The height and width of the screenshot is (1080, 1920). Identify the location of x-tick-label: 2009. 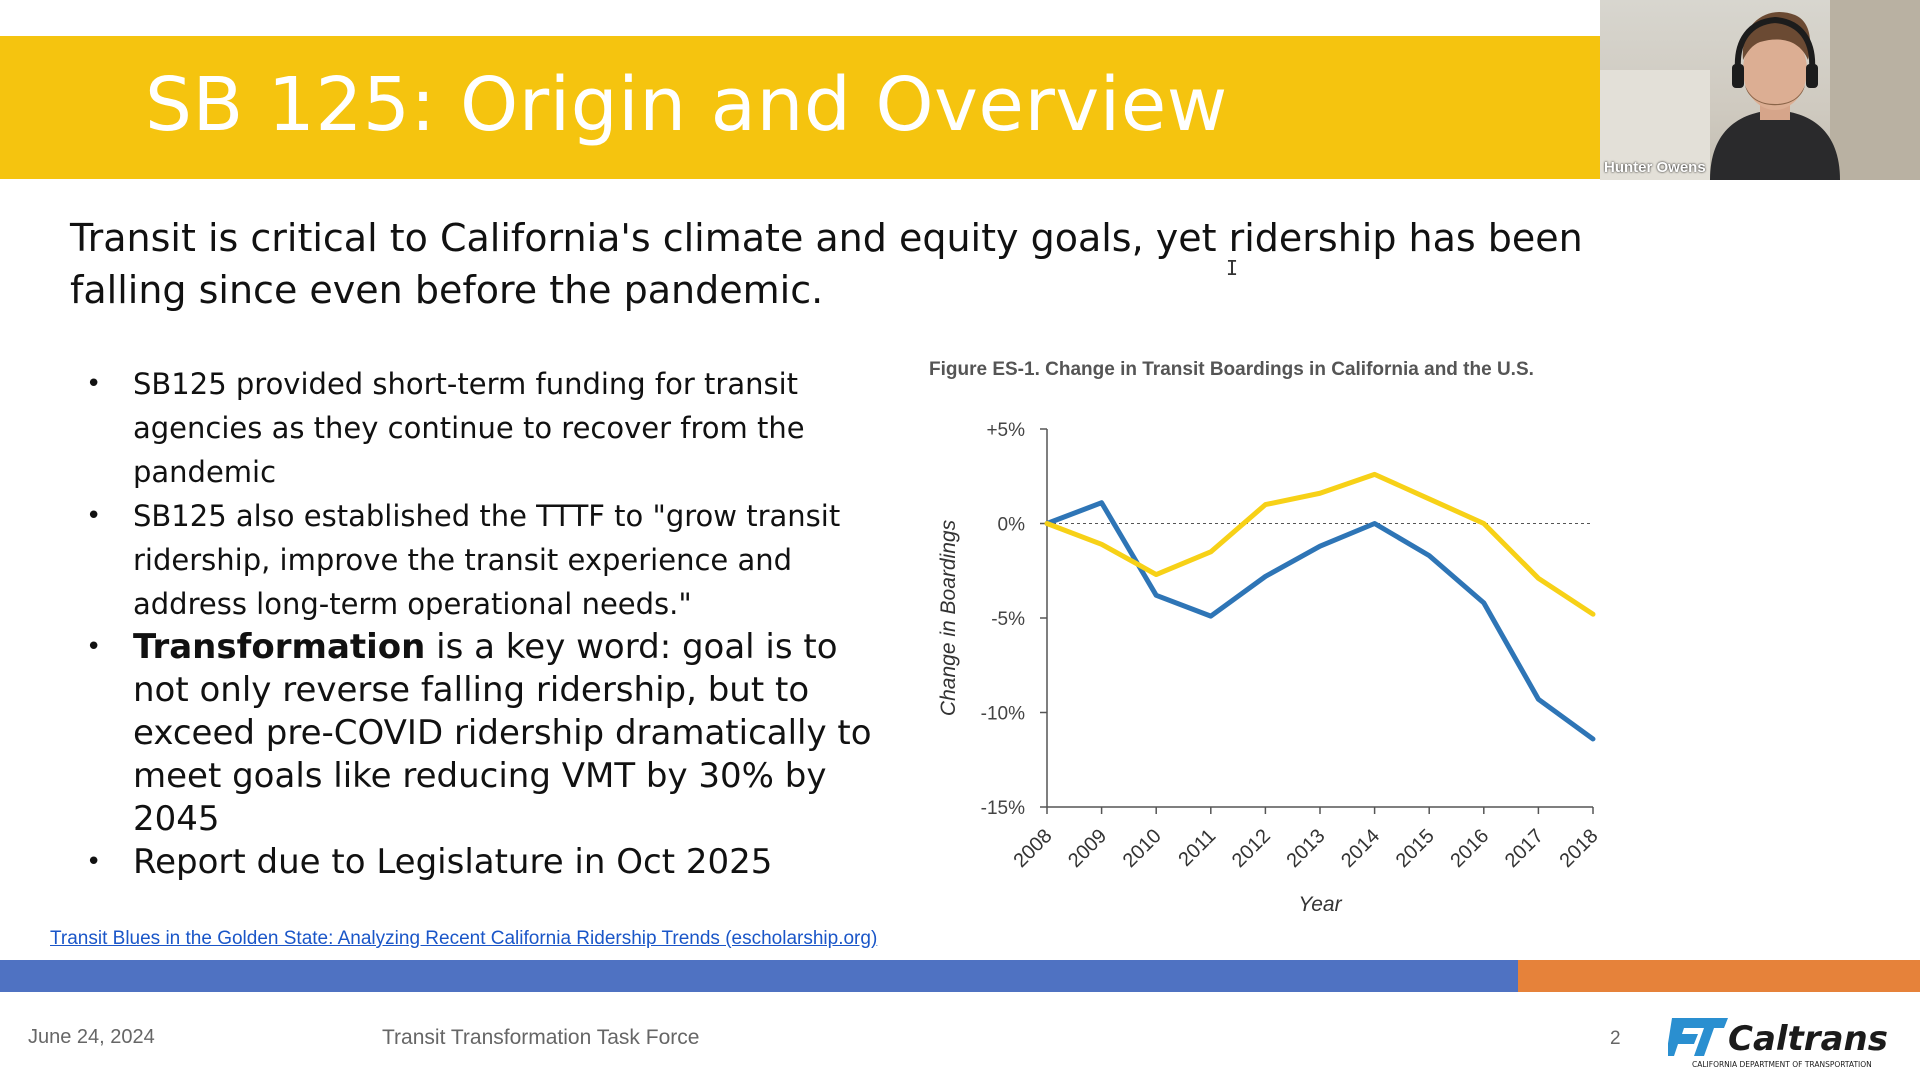
(1087, 848).